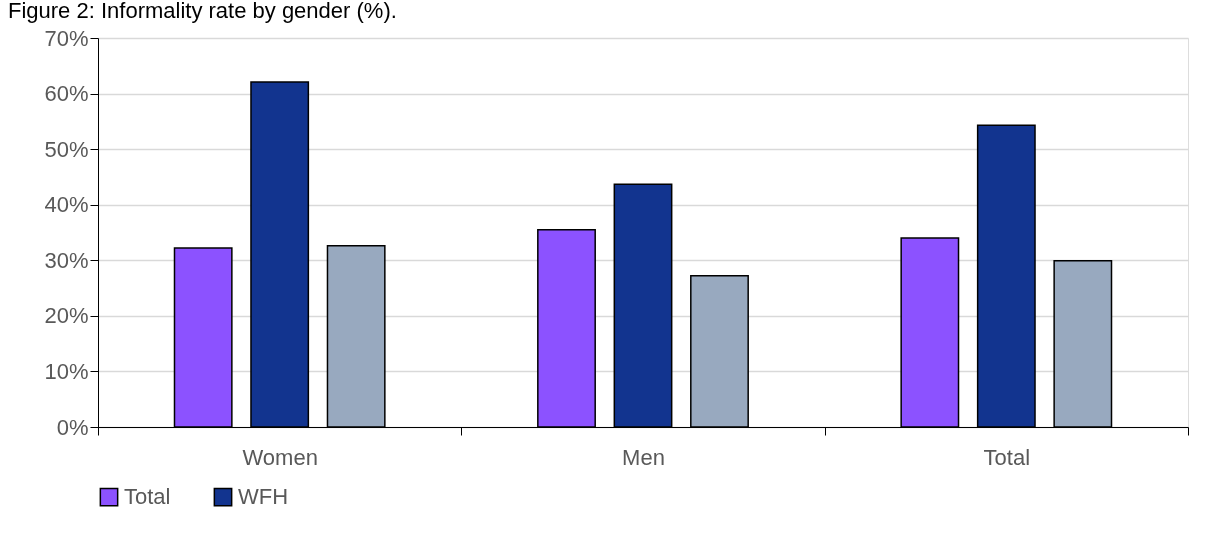 The image size is (1209, 534). I want to click on y-tick-label: 40%, so click(66, 205).